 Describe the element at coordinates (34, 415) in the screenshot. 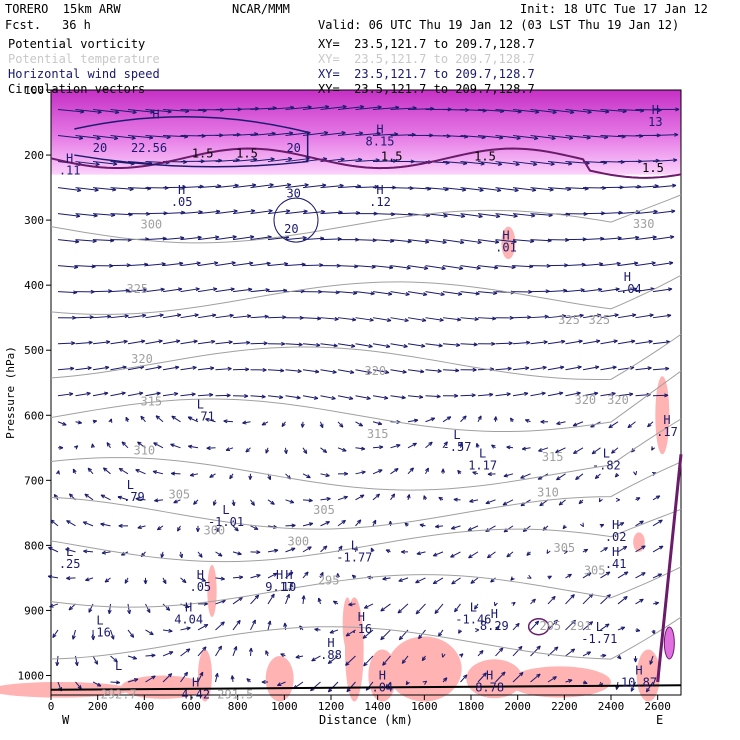

I see `y-tick-label: 600` at that location.